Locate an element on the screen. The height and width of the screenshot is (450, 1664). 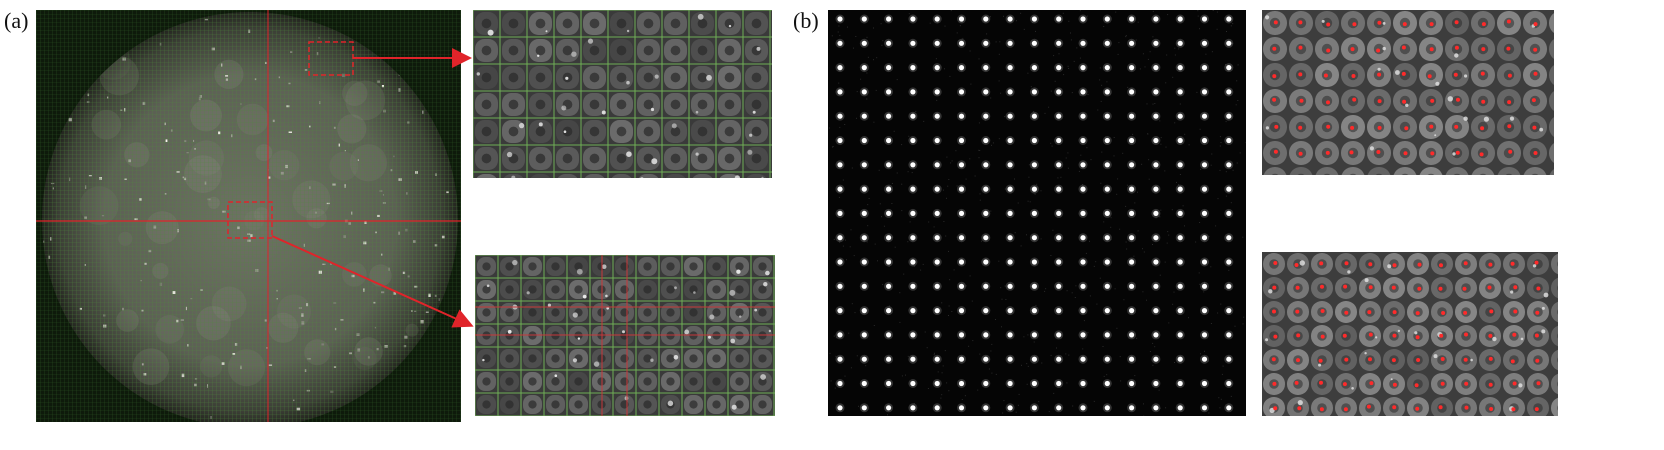
zoom-image-top is located at coordinates (622, 94).